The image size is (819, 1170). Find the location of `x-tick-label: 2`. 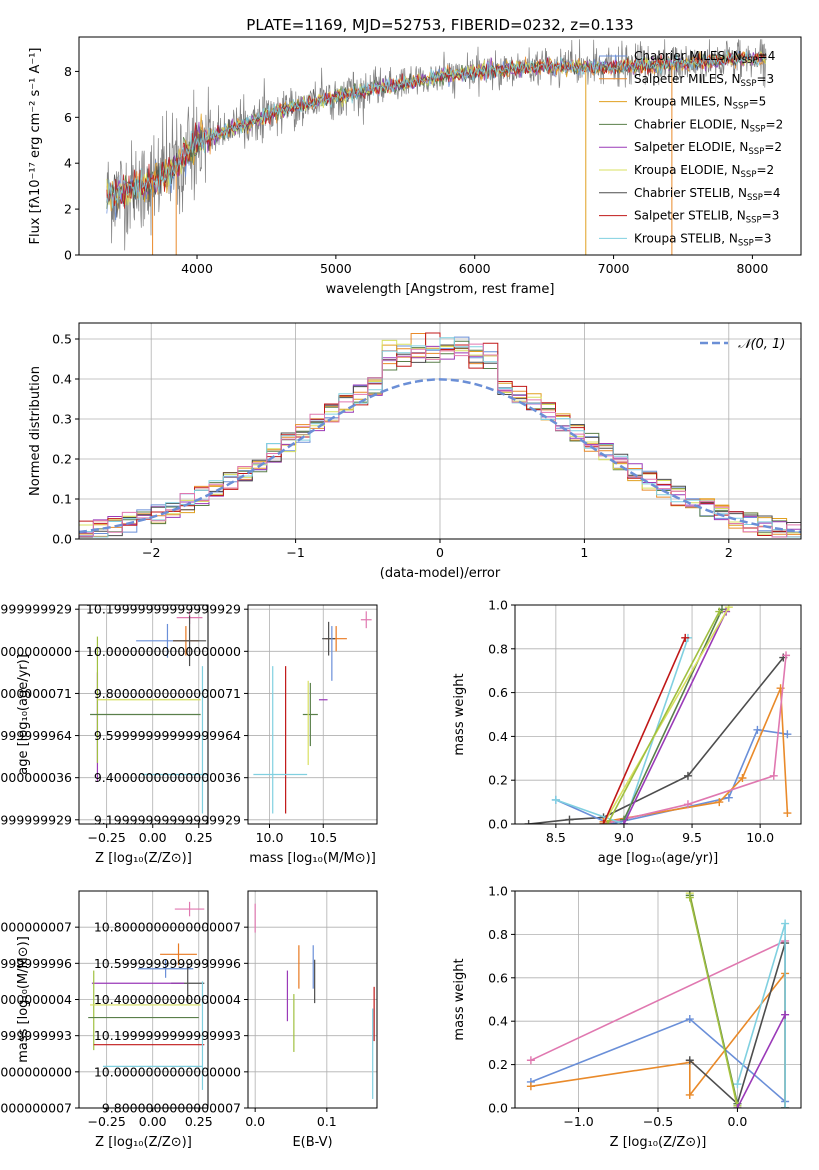

x-tick-label: 2 is located at coordinates (729, 552).